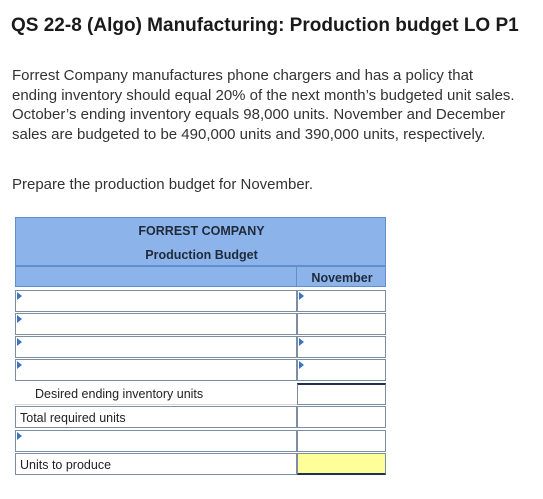 This screenshot has width=543, height=499. Describe the element at coordinates (201, 255) in the screenshot. I see `budget-name: Production Budget` at that location.